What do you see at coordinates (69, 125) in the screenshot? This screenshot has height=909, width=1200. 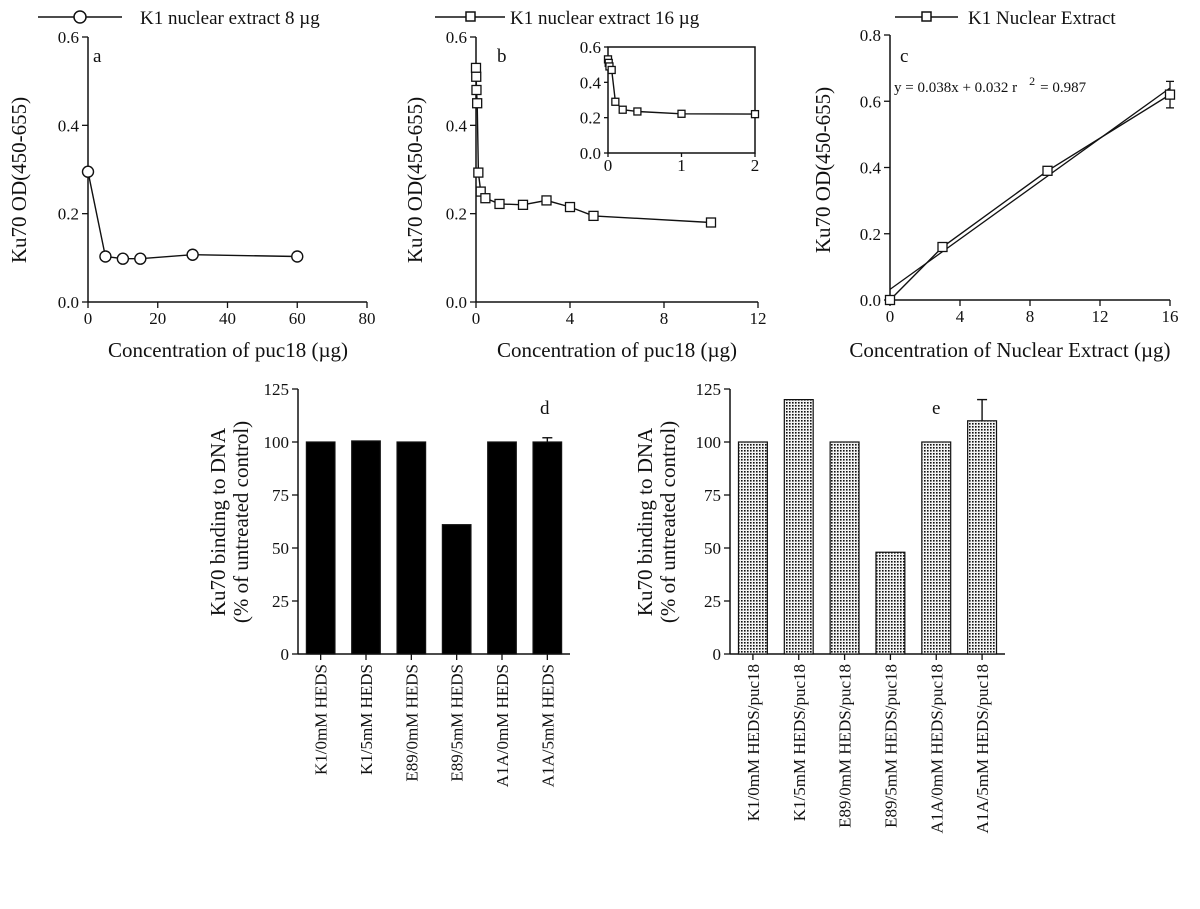 I see `a-ytick-label: 0.4` at bounding box center [69, 125].